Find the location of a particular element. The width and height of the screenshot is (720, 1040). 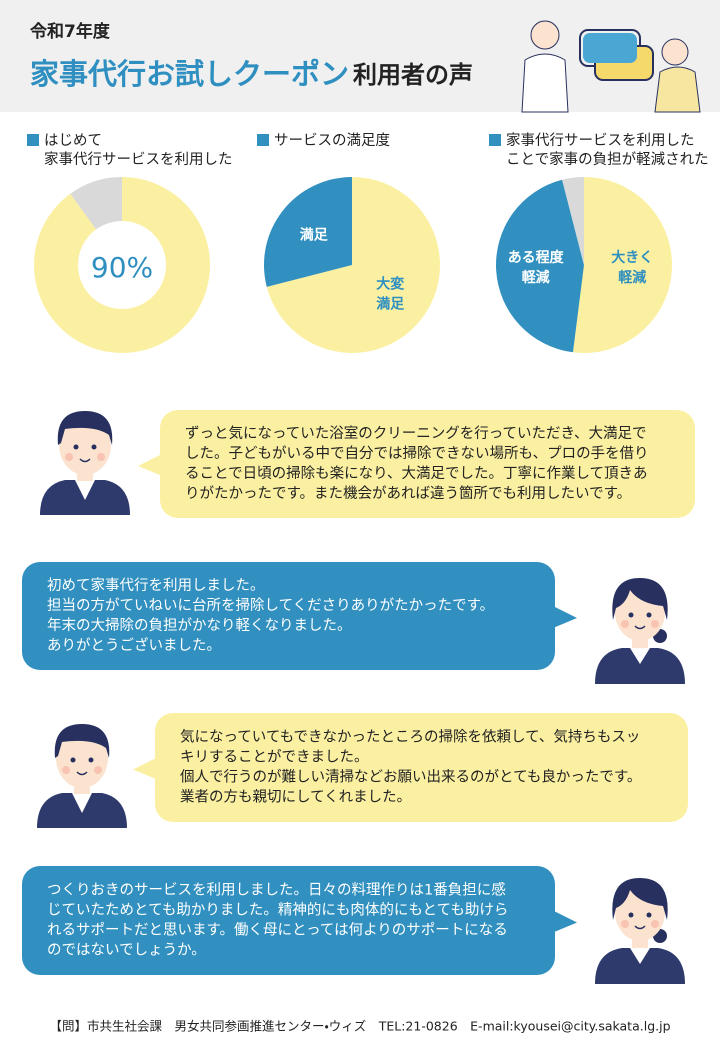

testimonial-line: ずっと気になっていた浴室のクリーニングを行っていただき、大満足で is located at coordinates (416, 433).